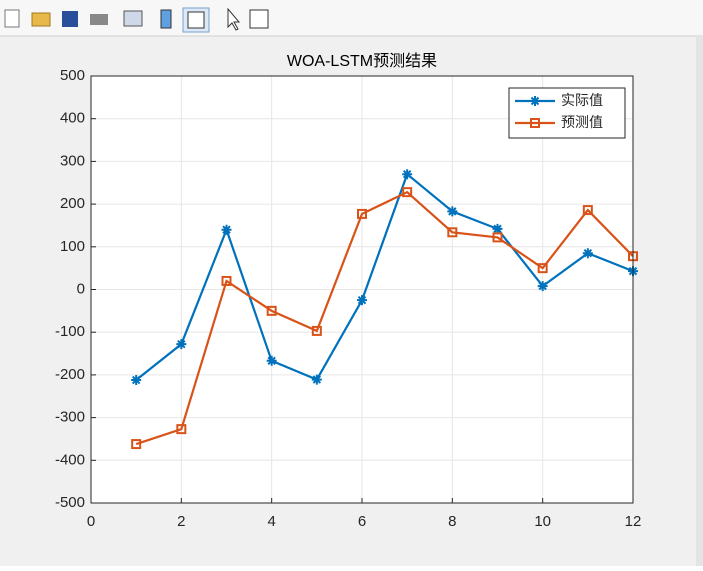  I want to click on x-tick-label: 6, so click(362, 521).